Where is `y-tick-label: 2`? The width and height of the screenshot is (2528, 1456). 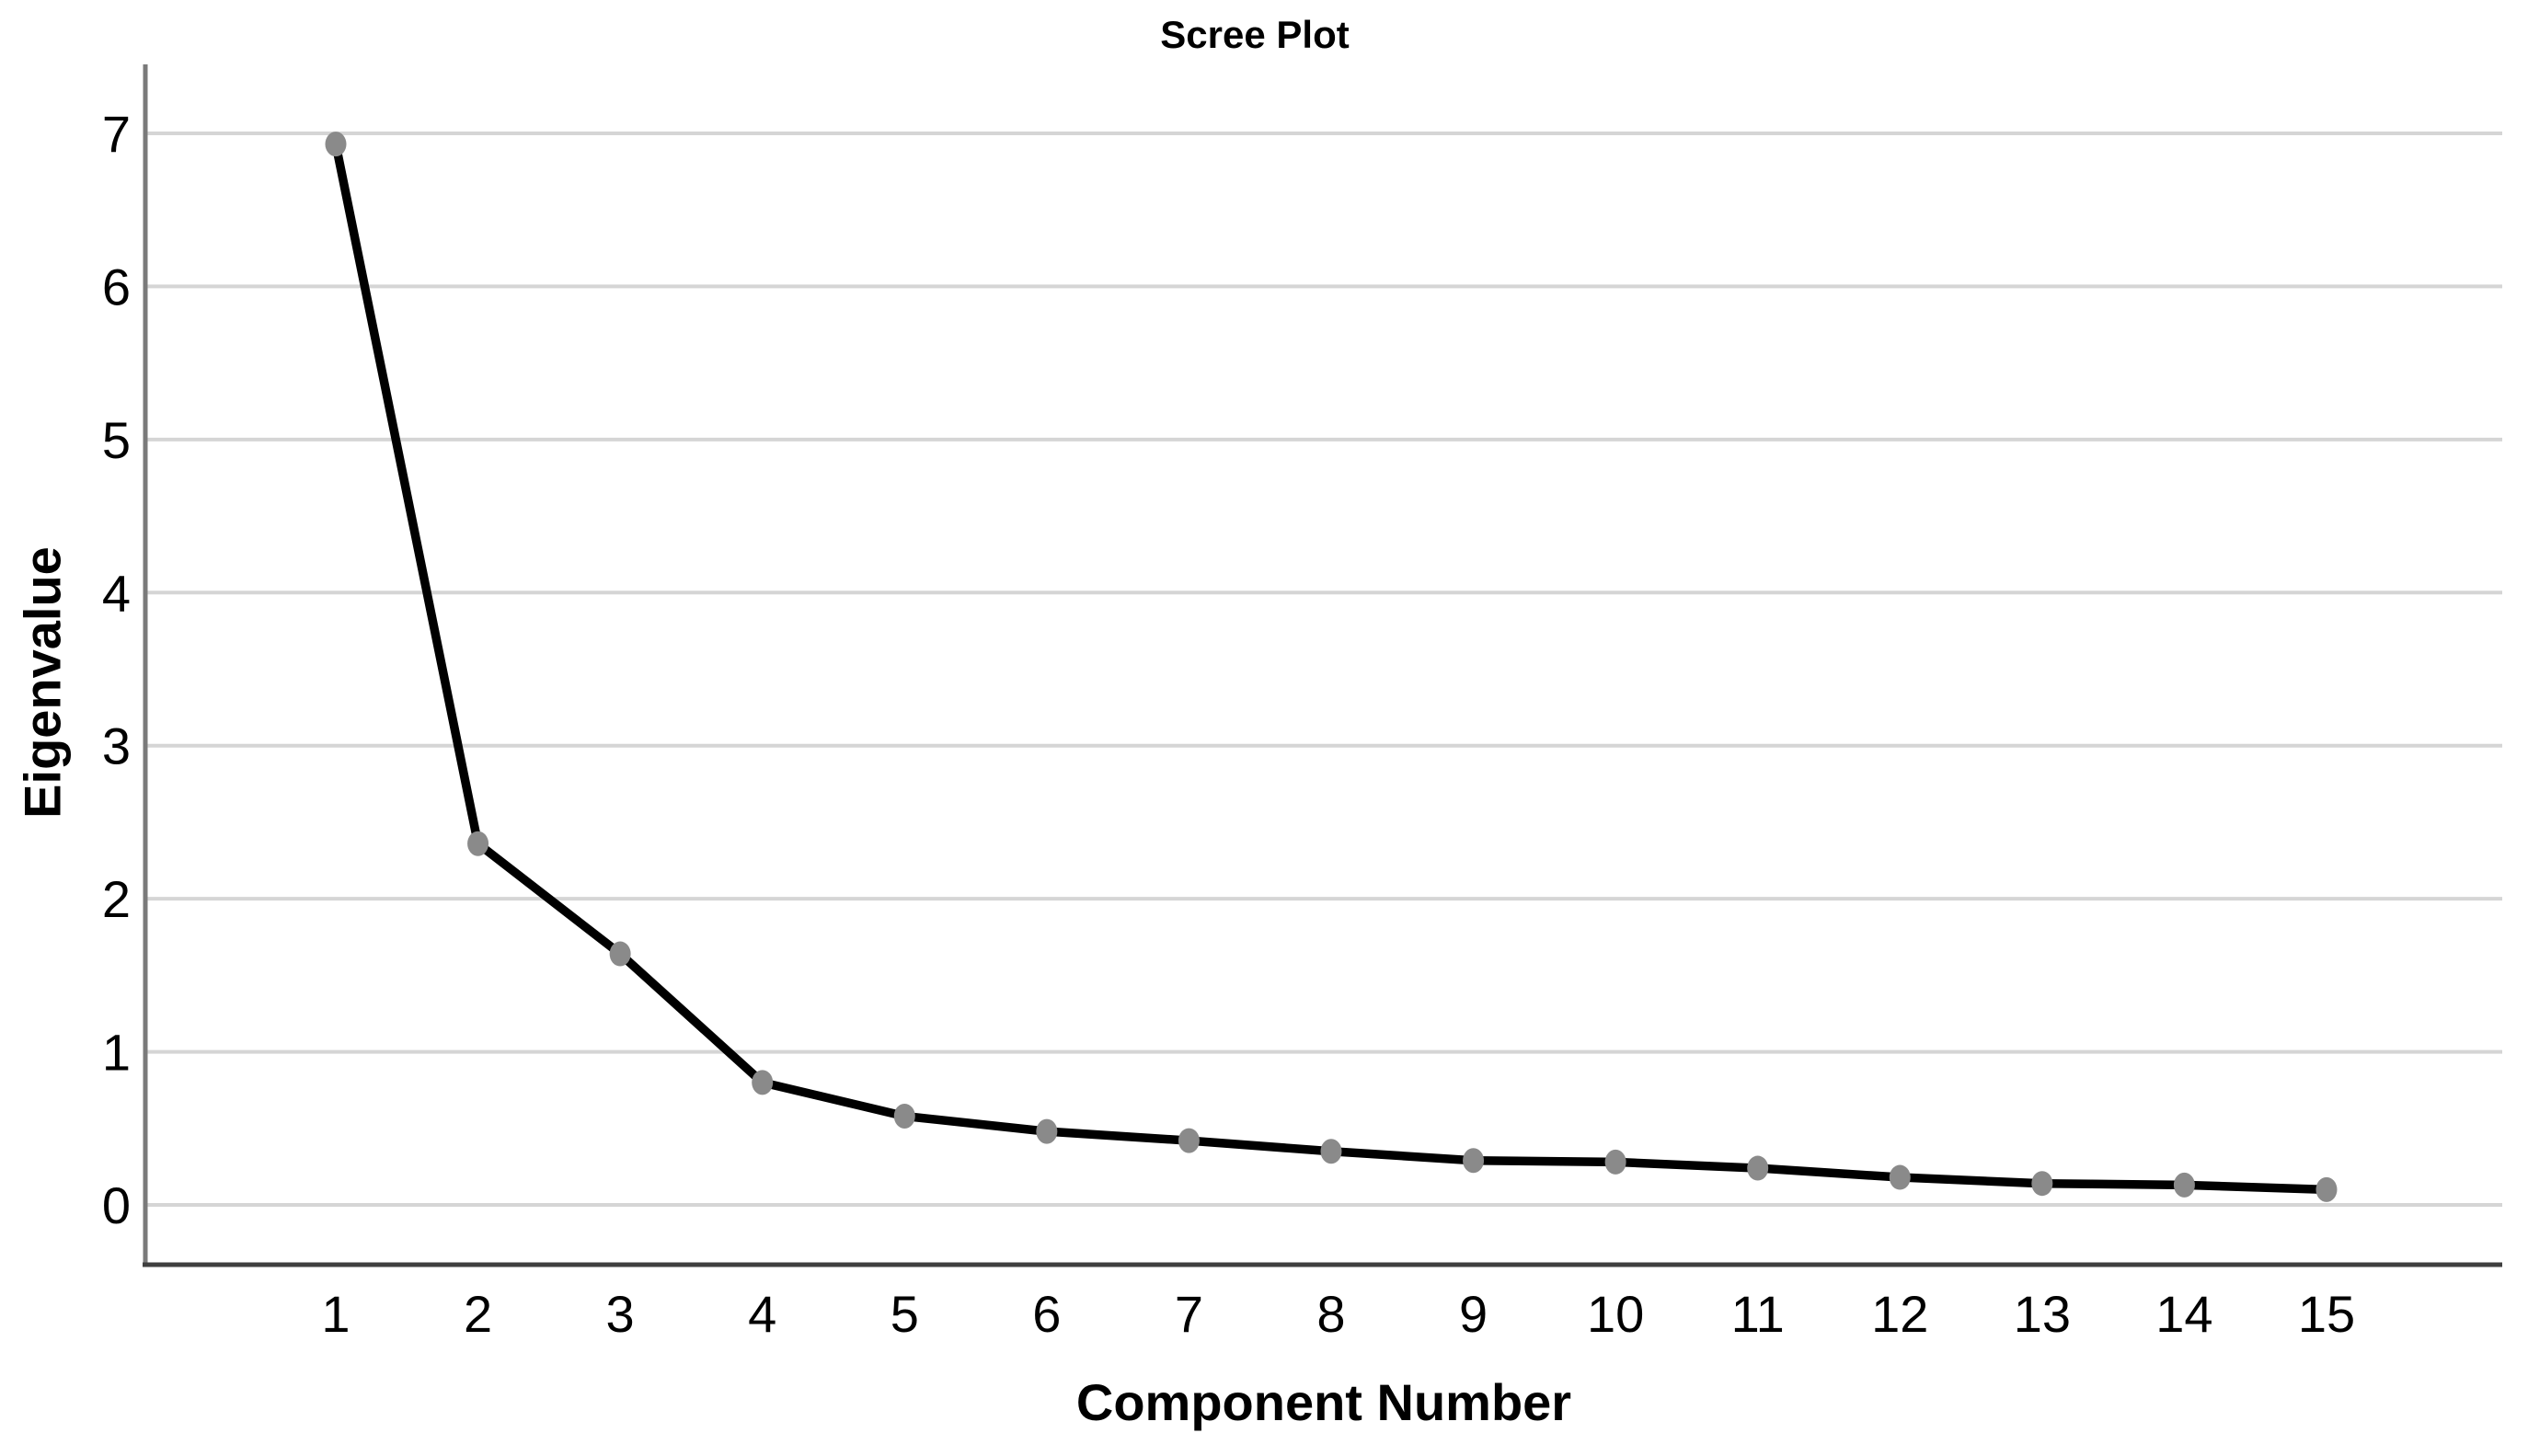 y-tick-label: 2 is located at coordinates (116, 899).